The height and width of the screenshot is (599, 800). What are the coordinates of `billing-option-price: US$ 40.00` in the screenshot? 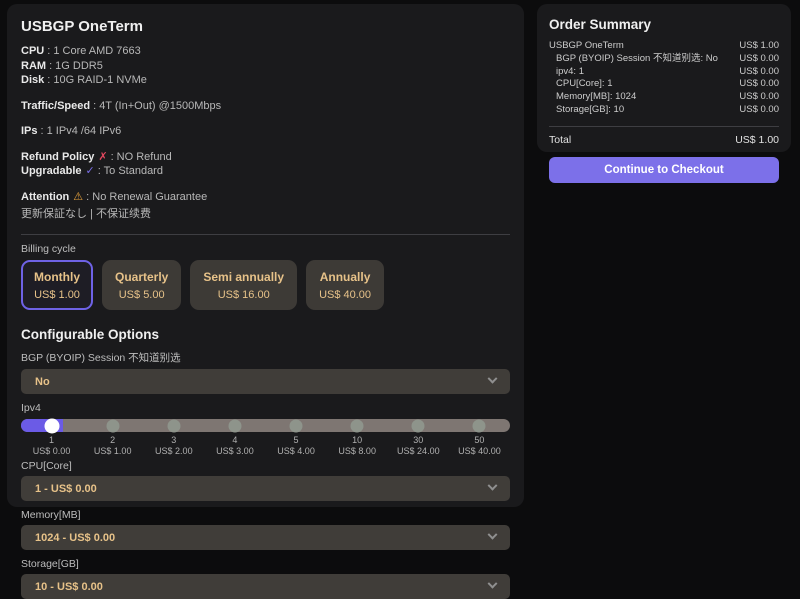 It's located at (345, 295).